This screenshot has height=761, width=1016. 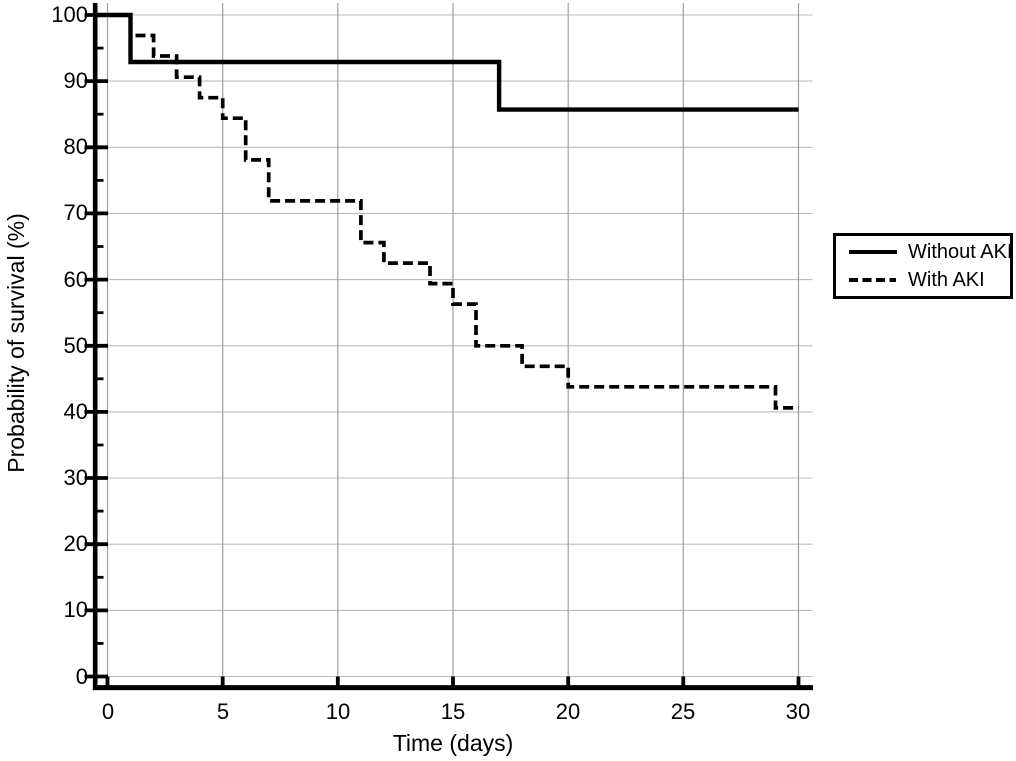 I want to click on legend-label-with-aki: With AKI, so click(x=946, y=280).